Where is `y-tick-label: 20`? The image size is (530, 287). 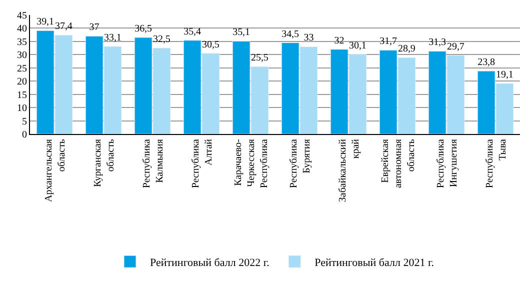 y-tick-label: 20 is located at coordinates (22, 82).